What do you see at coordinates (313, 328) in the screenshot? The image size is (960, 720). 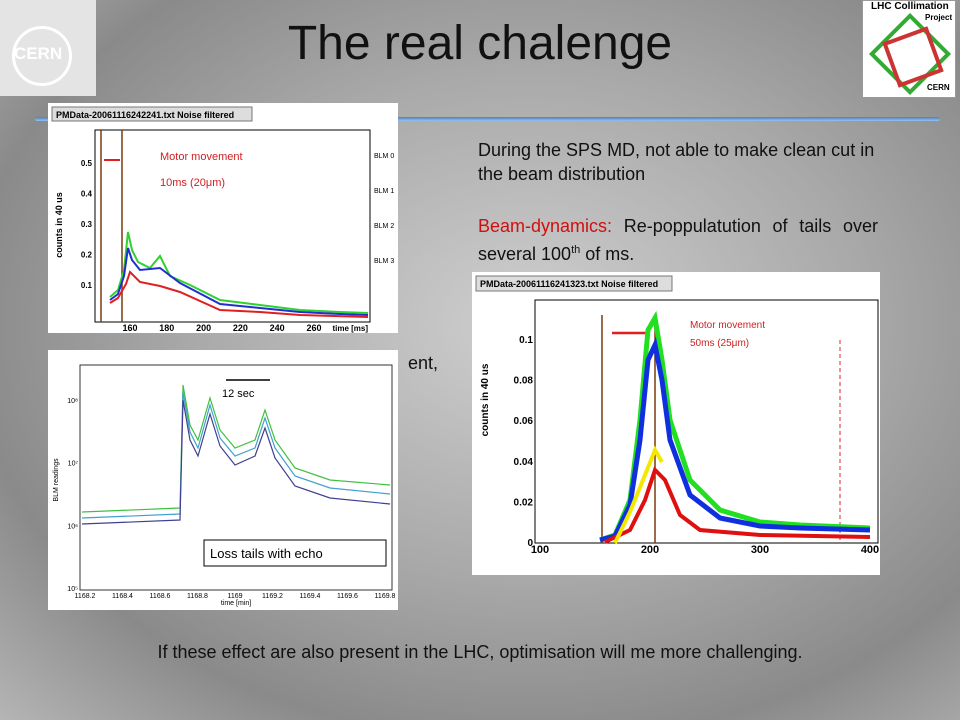 I see `x-tick-label: 260` at bounding box center [313, 328].